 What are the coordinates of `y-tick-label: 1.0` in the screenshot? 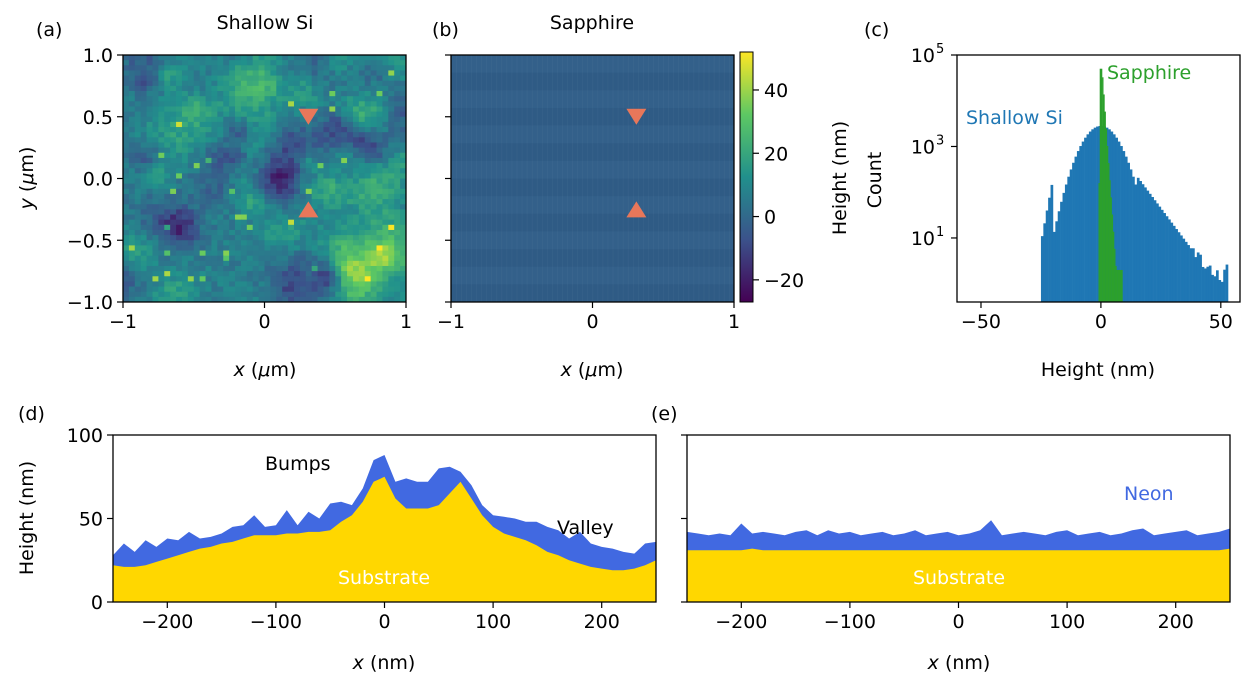 It's located at (98, 56).